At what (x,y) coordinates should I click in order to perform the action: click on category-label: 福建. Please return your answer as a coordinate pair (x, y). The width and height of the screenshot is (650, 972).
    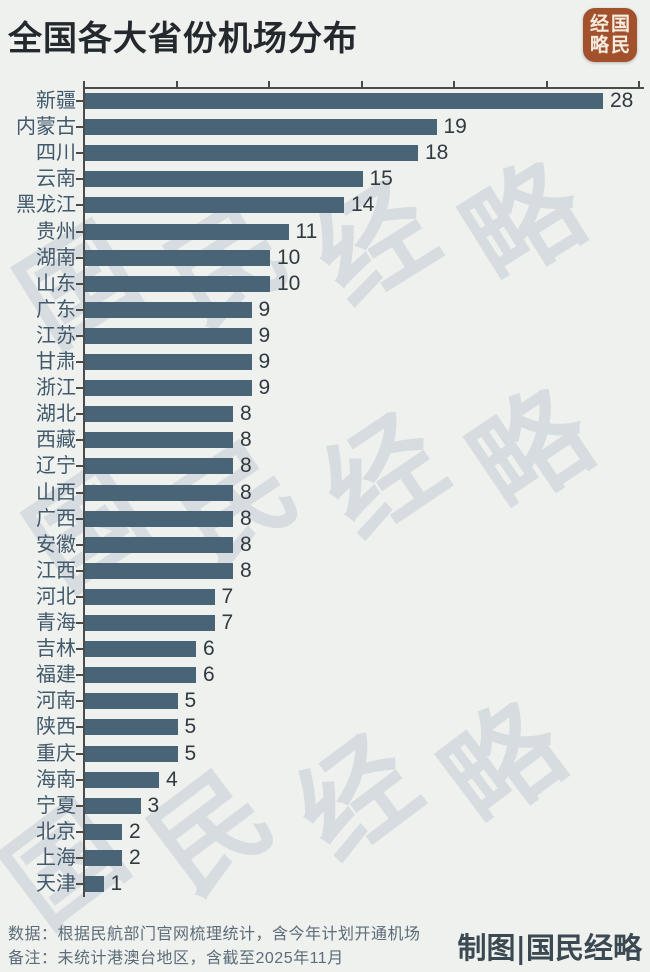
    Looking at the image, I should click on (56, 675).